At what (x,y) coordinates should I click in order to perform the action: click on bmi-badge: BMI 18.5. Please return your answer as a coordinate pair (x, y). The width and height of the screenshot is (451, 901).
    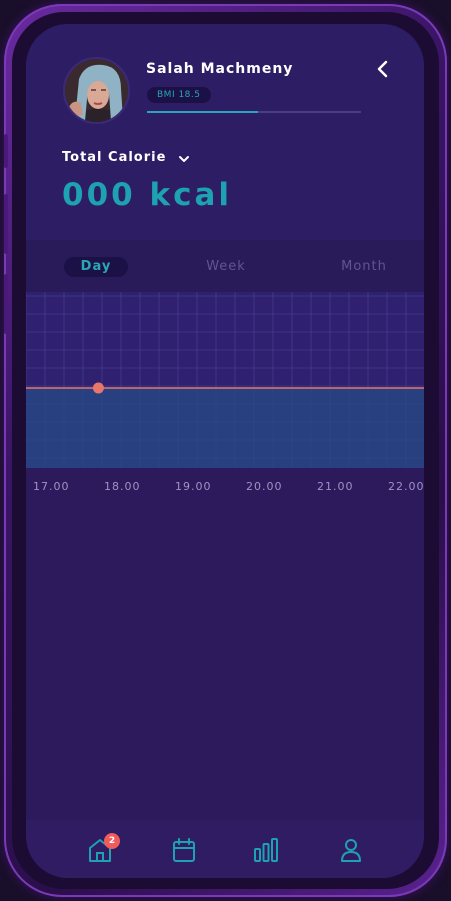
    Looking at the image, I should click on (179, 95).